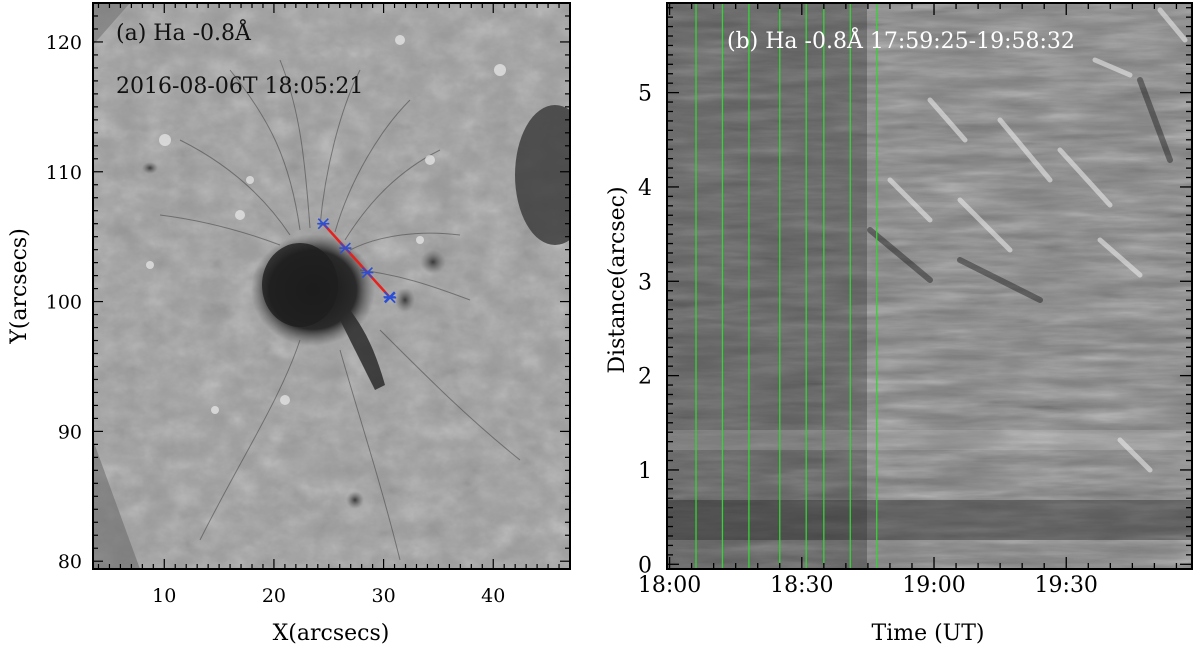 The height and width of the screenshot is (652, 1200). Describe the element at coordinates (645, 94) in the screenshot. I see `y-tick-label: 5` at that location.